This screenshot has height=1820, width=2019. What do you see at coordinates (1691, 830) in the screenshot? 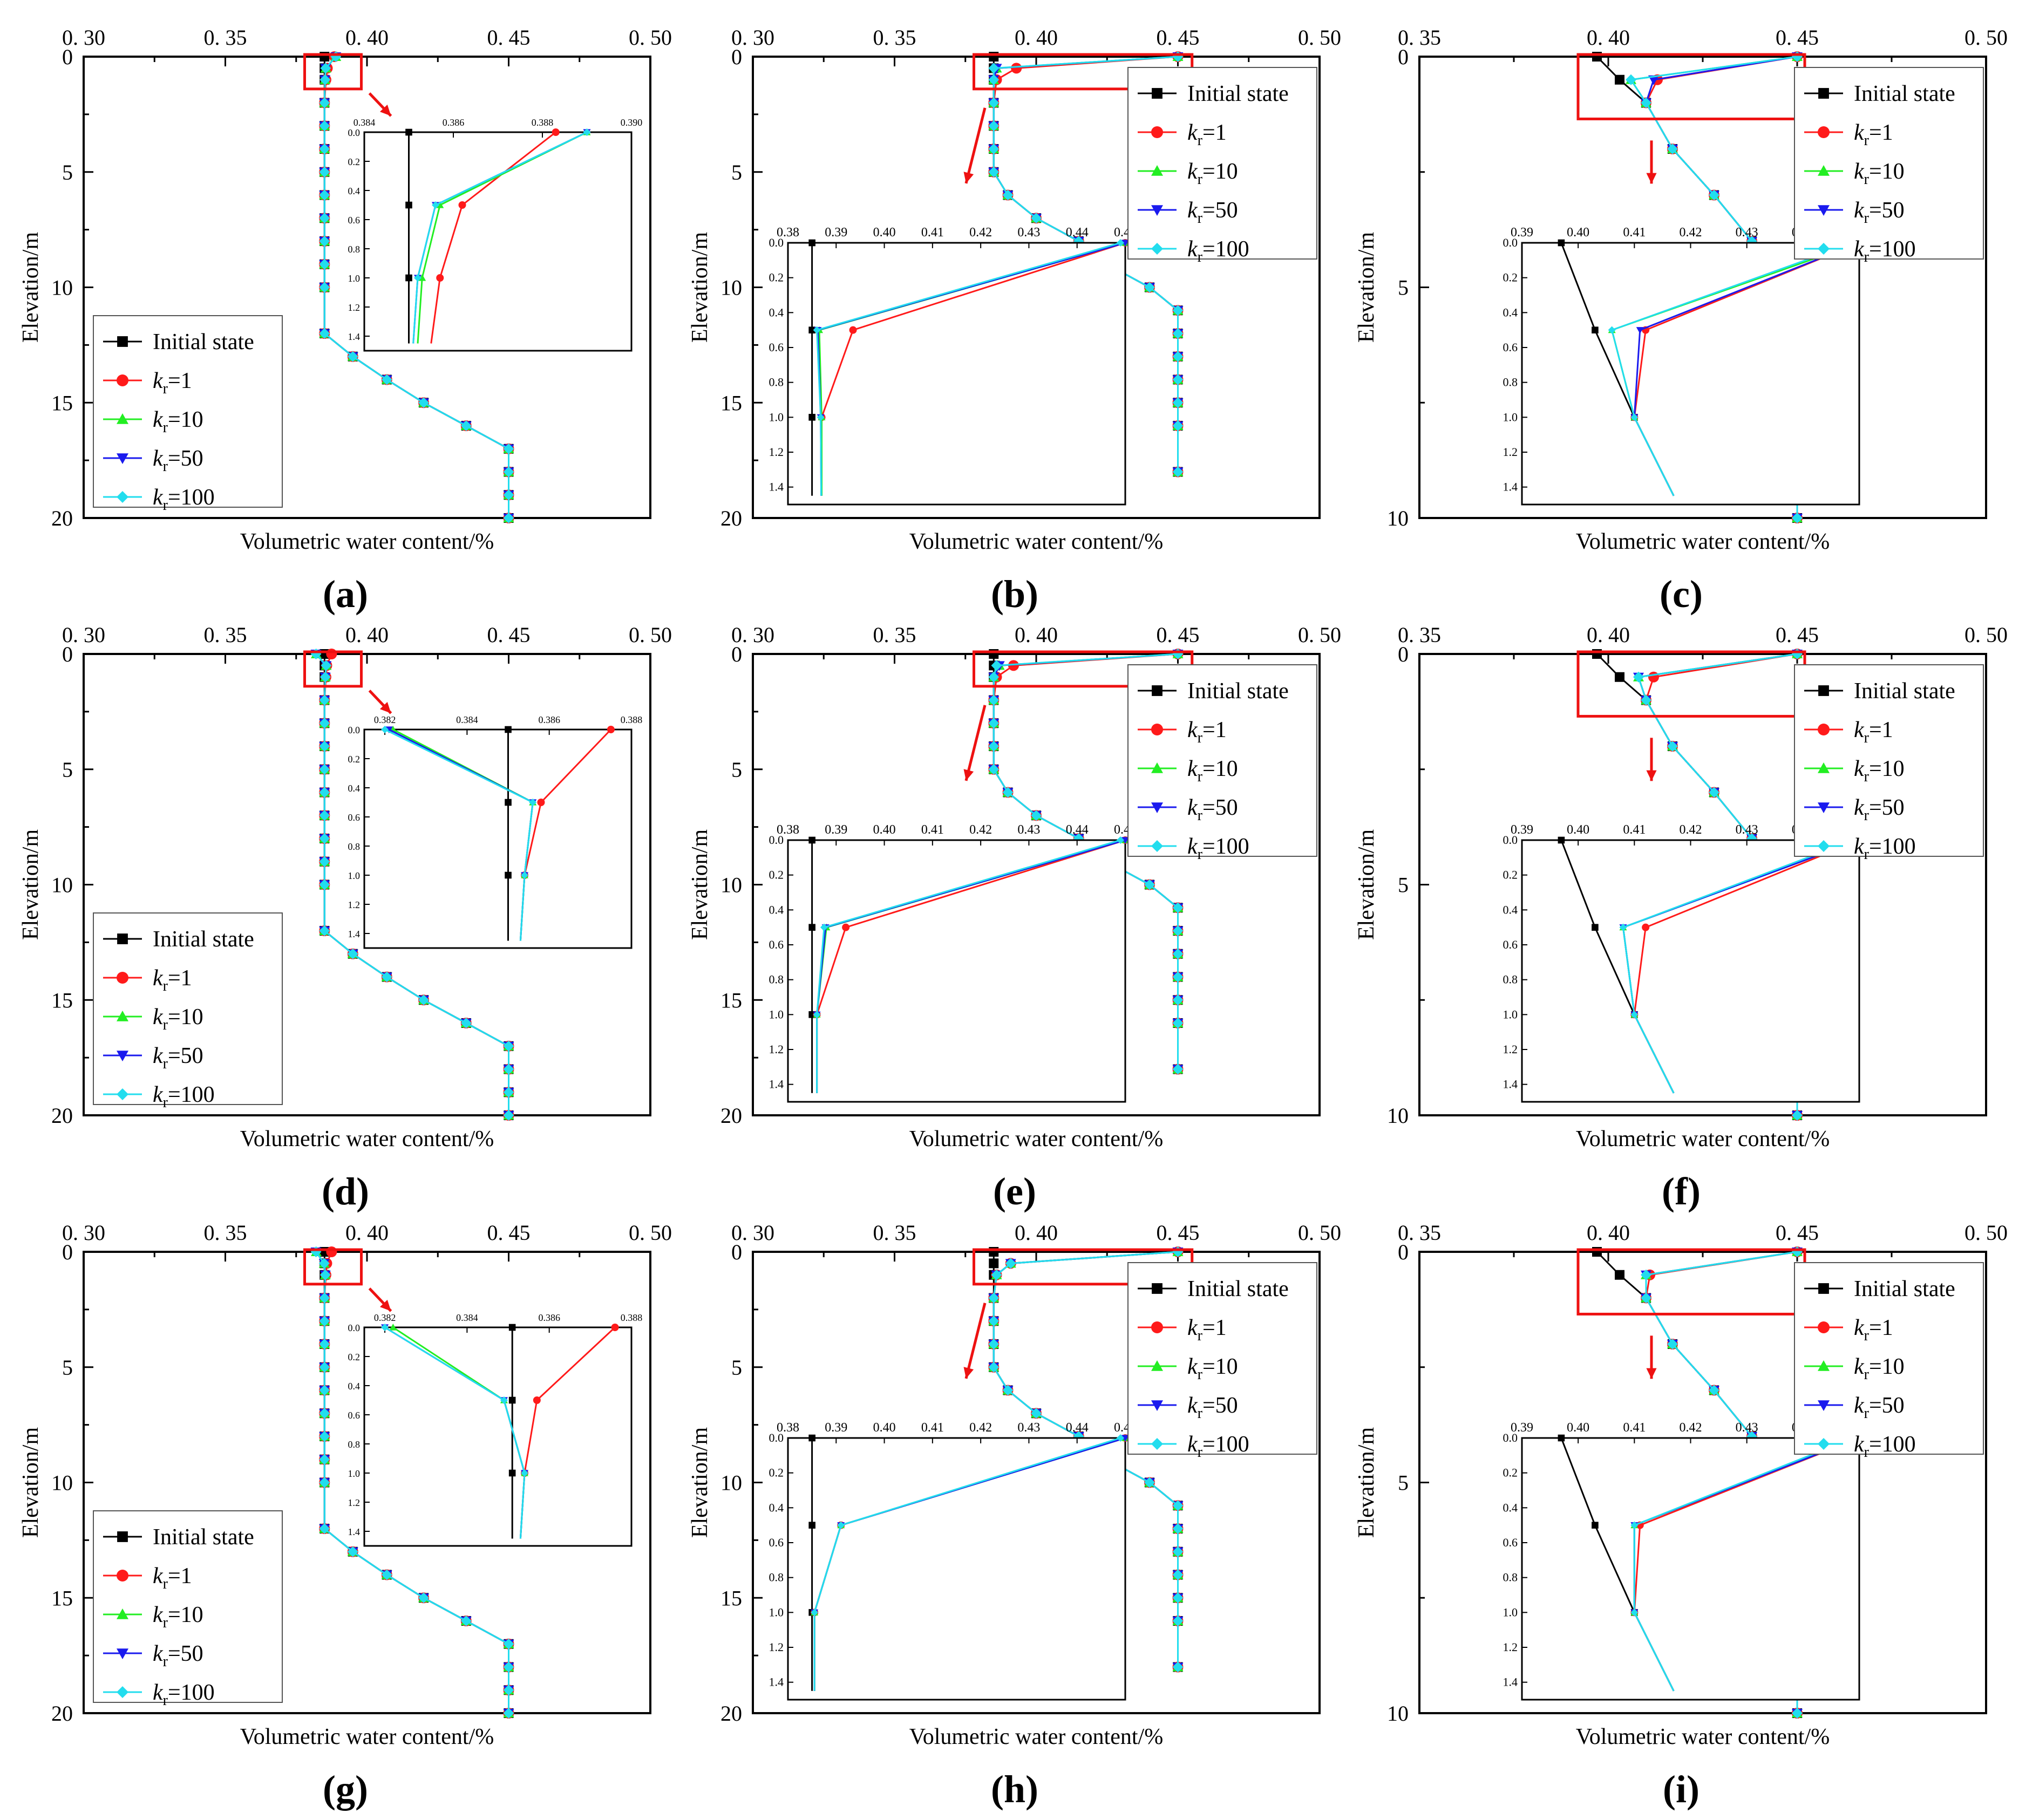
I see `inset-x-tick-label: 0.42` at bounding box center [1691, 830].